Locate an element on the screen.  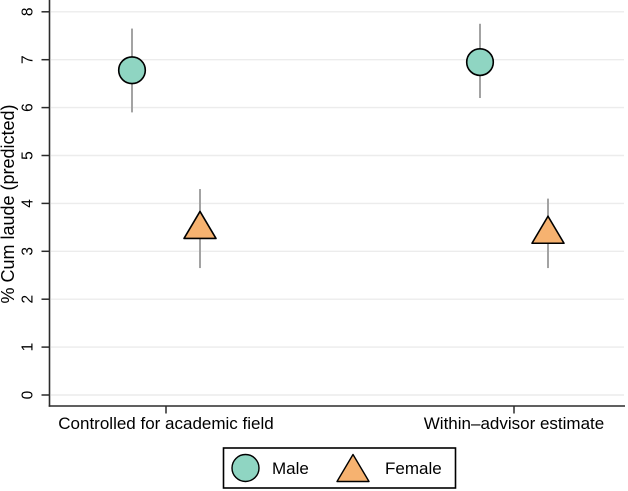
y-axis-ticks is located at coordinates (45, 203).